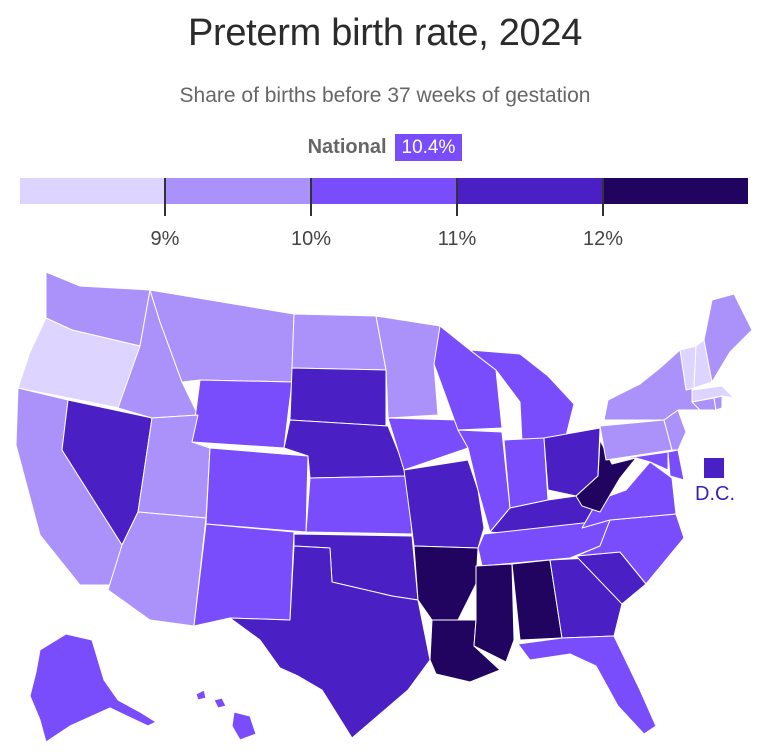 Image resolution: width=770 pixels, height=754 pixels. I want to click on legend-tick-label: 9%, so click(165, 239).